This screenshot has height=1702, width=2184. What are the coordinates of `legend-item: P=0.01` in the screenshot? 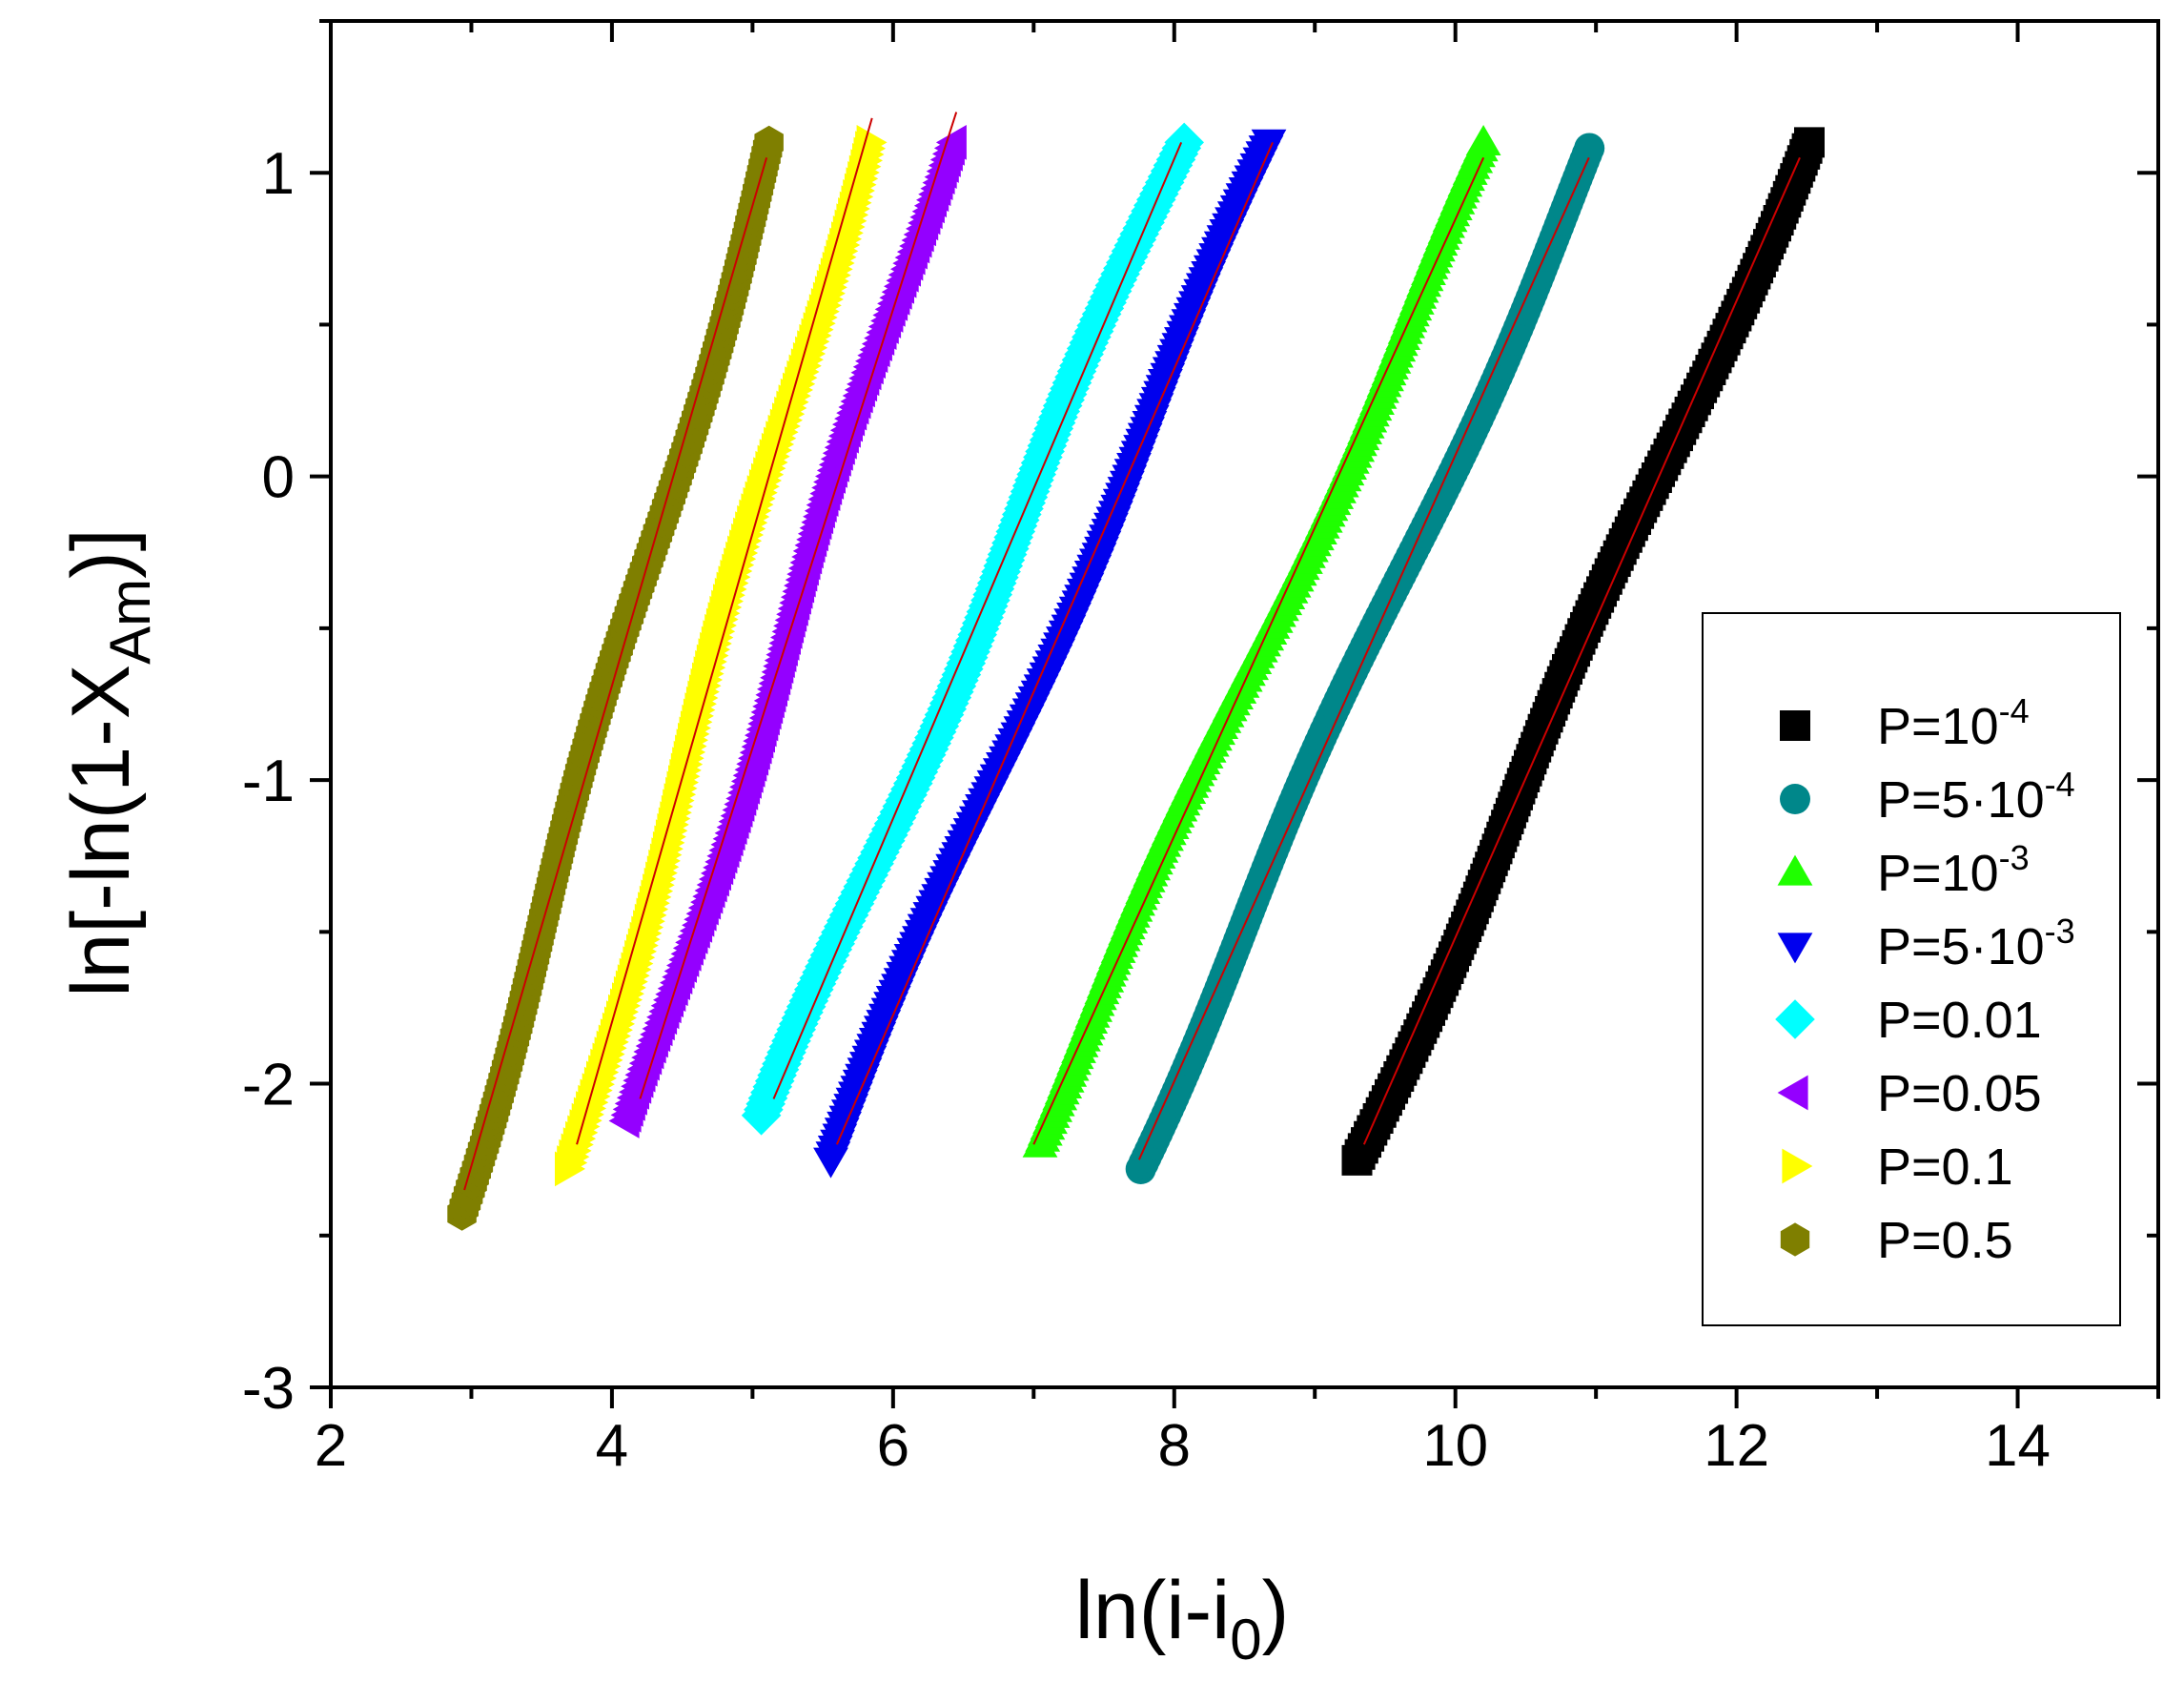 It's located at (1909, 1021).